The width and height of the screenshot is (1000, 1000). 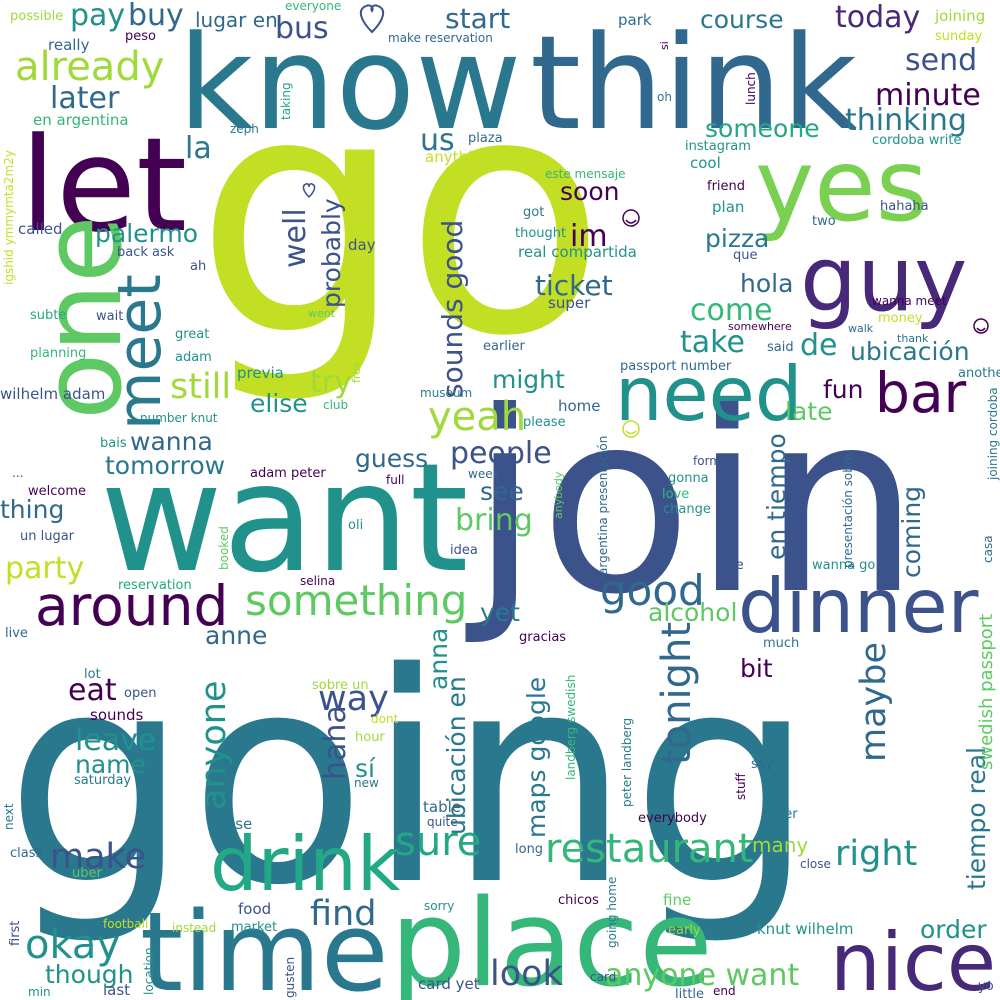 What do you see at coordinates (494, 520) in the screenshot?
I see `word-bring: bring` at bounding box center [494, 520].